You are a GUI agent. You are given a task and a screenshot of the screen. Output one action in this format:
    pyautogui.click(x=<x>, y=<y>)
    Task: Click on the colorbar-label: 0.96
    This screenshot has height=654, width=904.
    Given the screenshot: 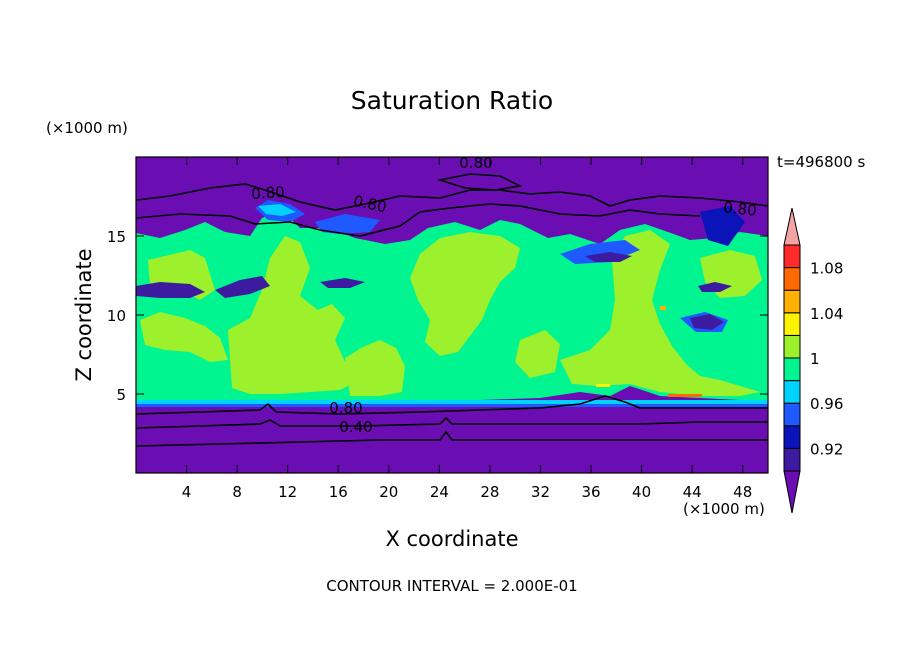 What is the action you would take?
    pyautogui.click(x=826, y=404)
    